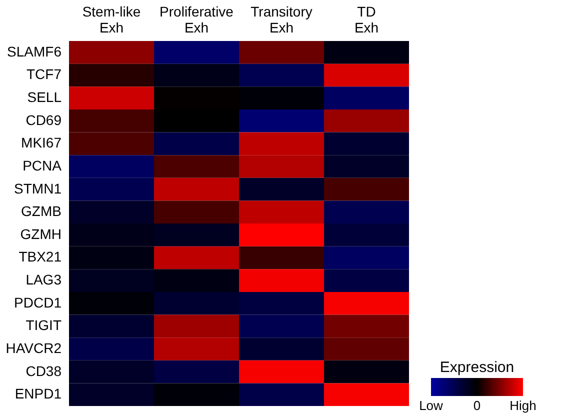 Image resolution: width=561 pixels, height=419 pixels. Describe the element at coordinates (38, 394) in the screenshot. I see `y-tick-label: ENPD1` at that location.